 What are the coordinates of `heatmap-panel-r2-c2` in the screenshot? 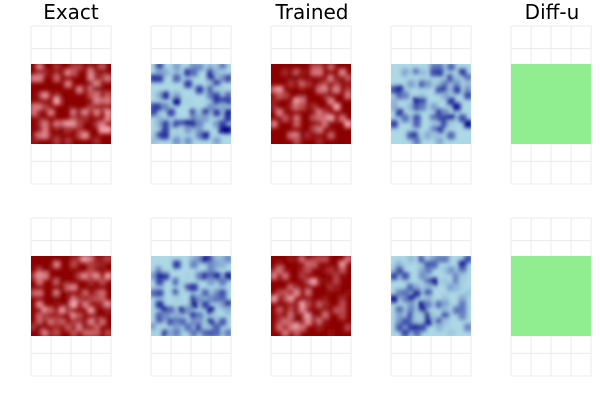 It's located at (191, 297).